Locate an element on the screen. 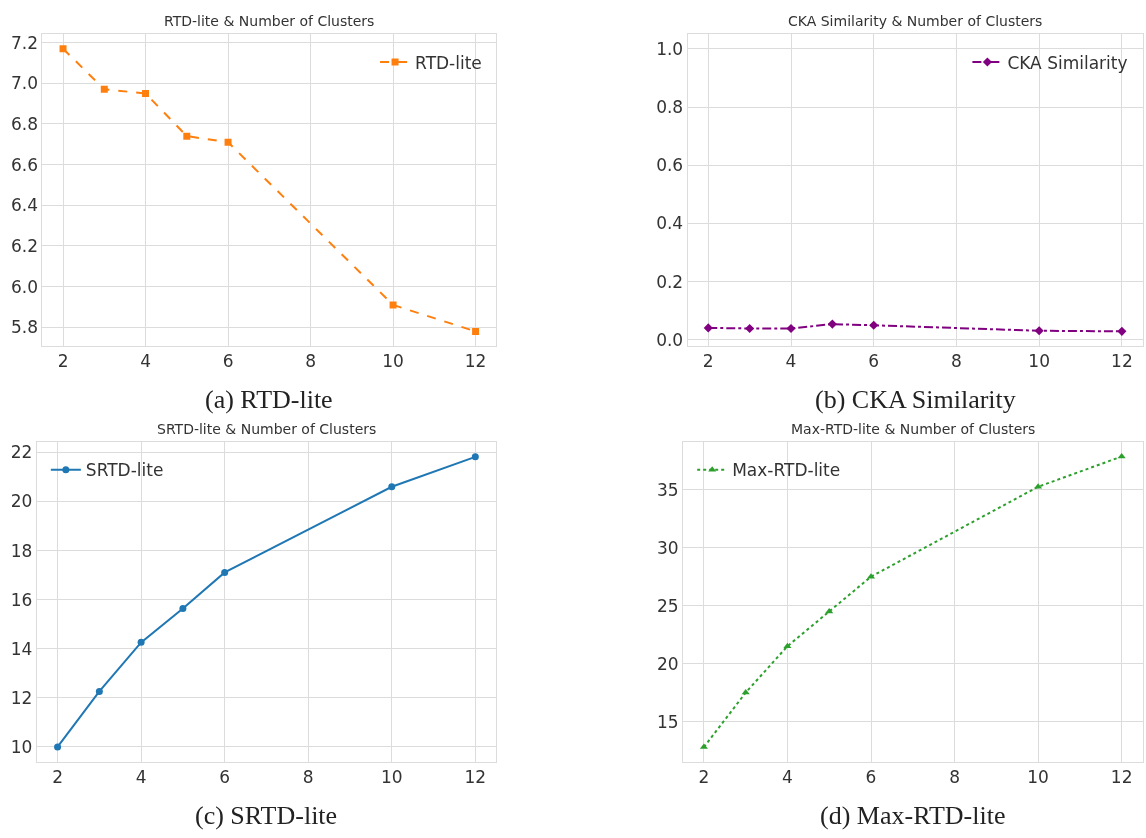  chart-title: SRTD-lite & Number of Clusters is located at coordinates (267, 429).